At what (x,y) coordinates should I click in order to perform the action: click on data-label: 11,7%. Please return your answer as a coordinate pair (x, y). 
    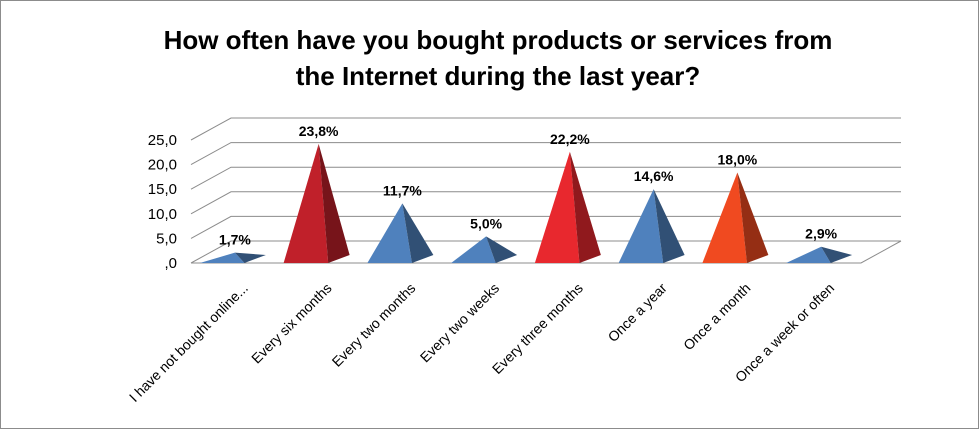
    Looking at the image, I should click on (402, 190).